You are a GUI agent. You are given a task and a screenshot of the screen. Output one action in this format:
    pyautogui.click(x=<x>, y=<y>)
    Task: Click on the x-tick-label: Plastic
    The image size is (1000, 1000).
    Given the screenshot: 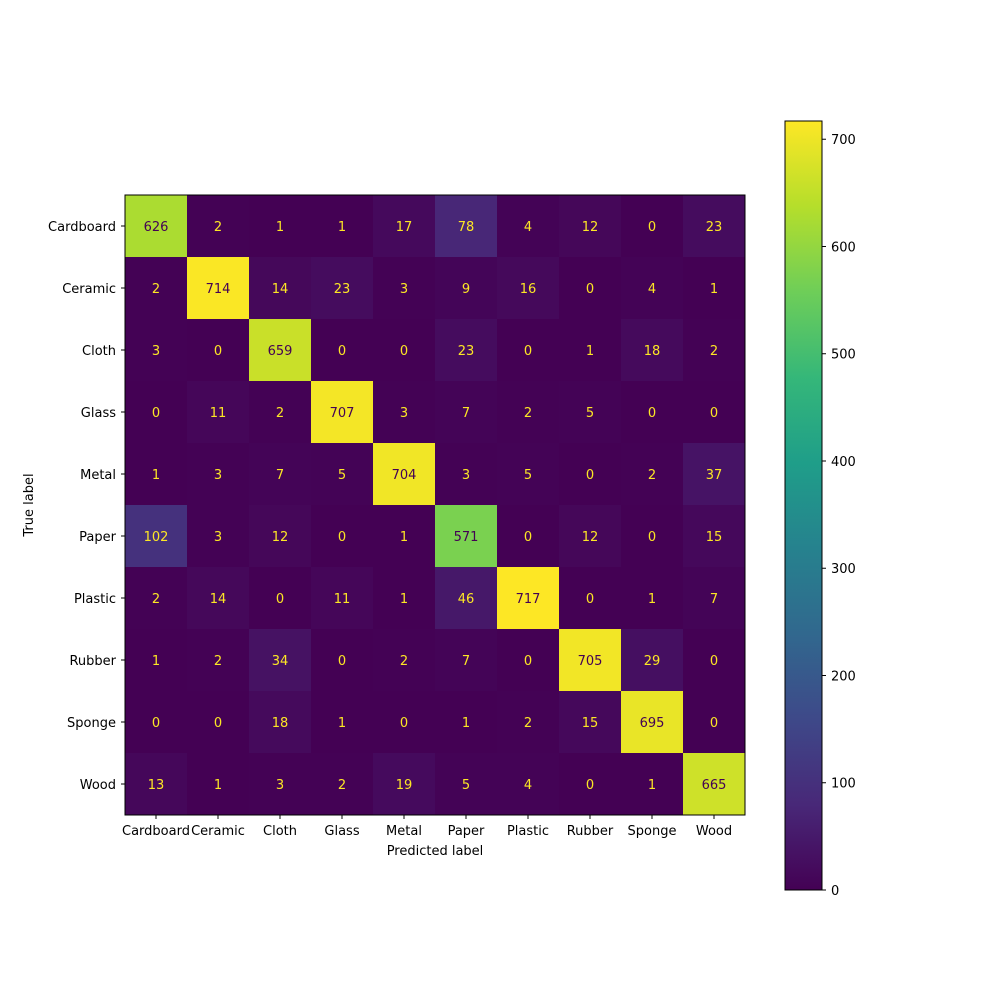 What is the action you would take?
    pyautogui.click(x=528, y=831)
    